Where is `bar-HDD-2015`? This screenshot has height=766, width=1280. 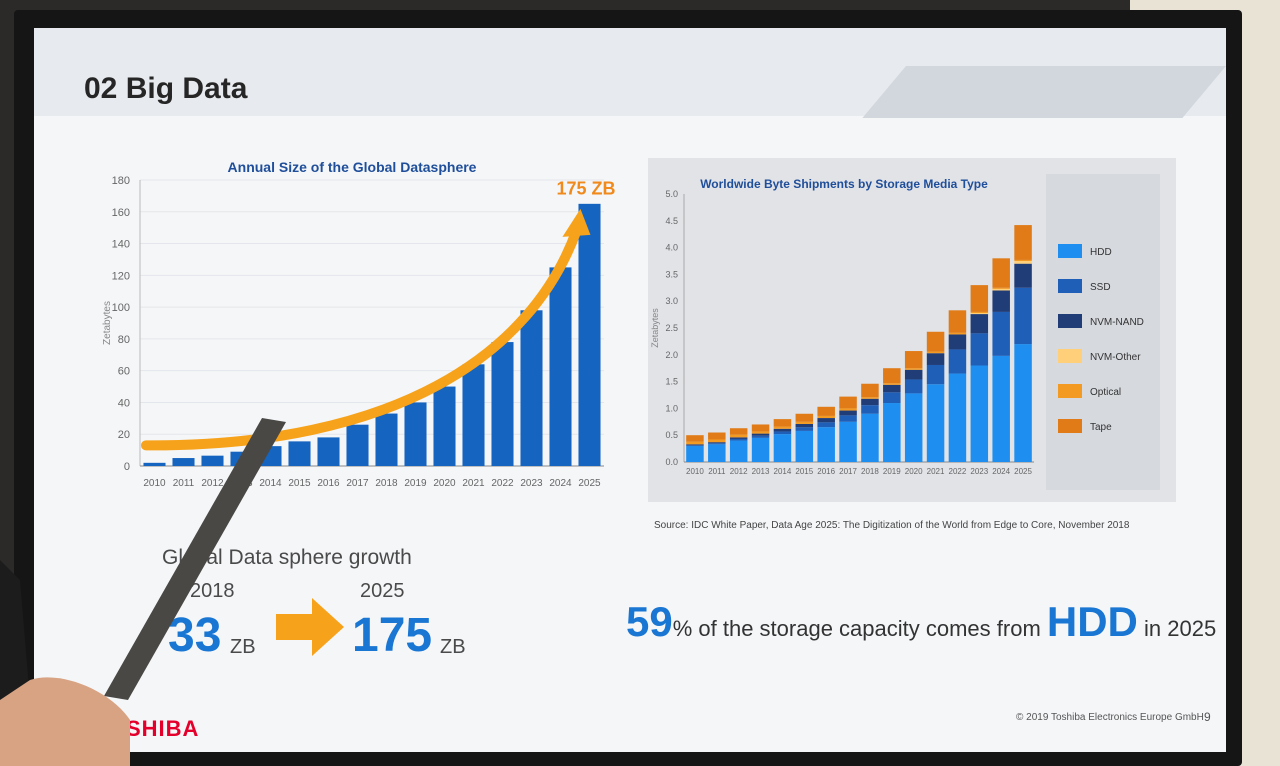
bar-HDD-2015 is located at coordinates (804, 446).